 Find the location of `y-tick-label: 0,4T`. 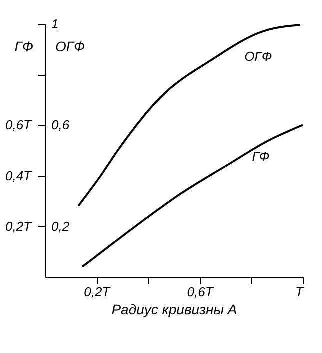

y-tick-label: 0,4T is located at coordinates (19, 176).